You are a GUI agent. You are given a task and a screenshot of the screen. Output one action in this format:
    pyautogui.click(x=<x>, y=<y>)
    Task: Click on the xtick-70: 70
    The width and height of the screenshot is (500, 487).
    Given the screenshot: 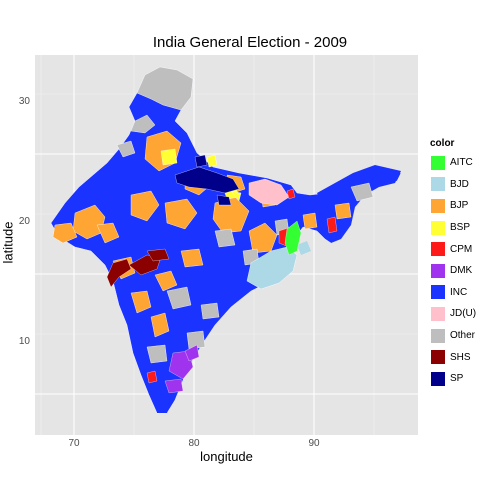 What is the action you would take?
    pyautogui.click(x=74, y=443)
    